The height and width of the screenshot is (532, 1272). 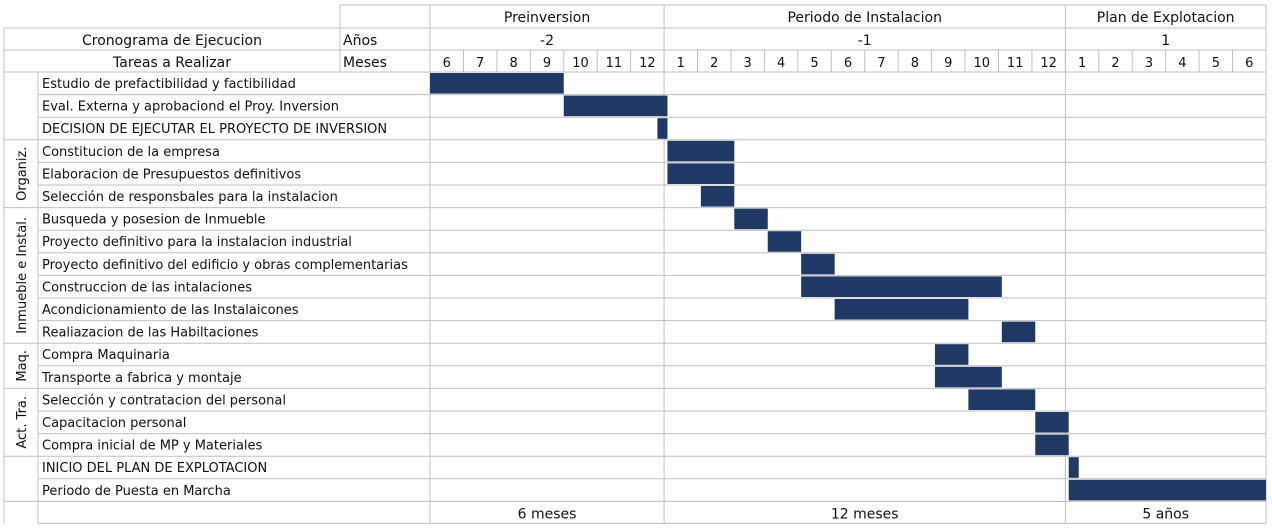 What do you see at coordinates (1166, 18) in the screenshot?
I see `phase-label: Plan de Explotacion` at bounding box center [1166, 18].